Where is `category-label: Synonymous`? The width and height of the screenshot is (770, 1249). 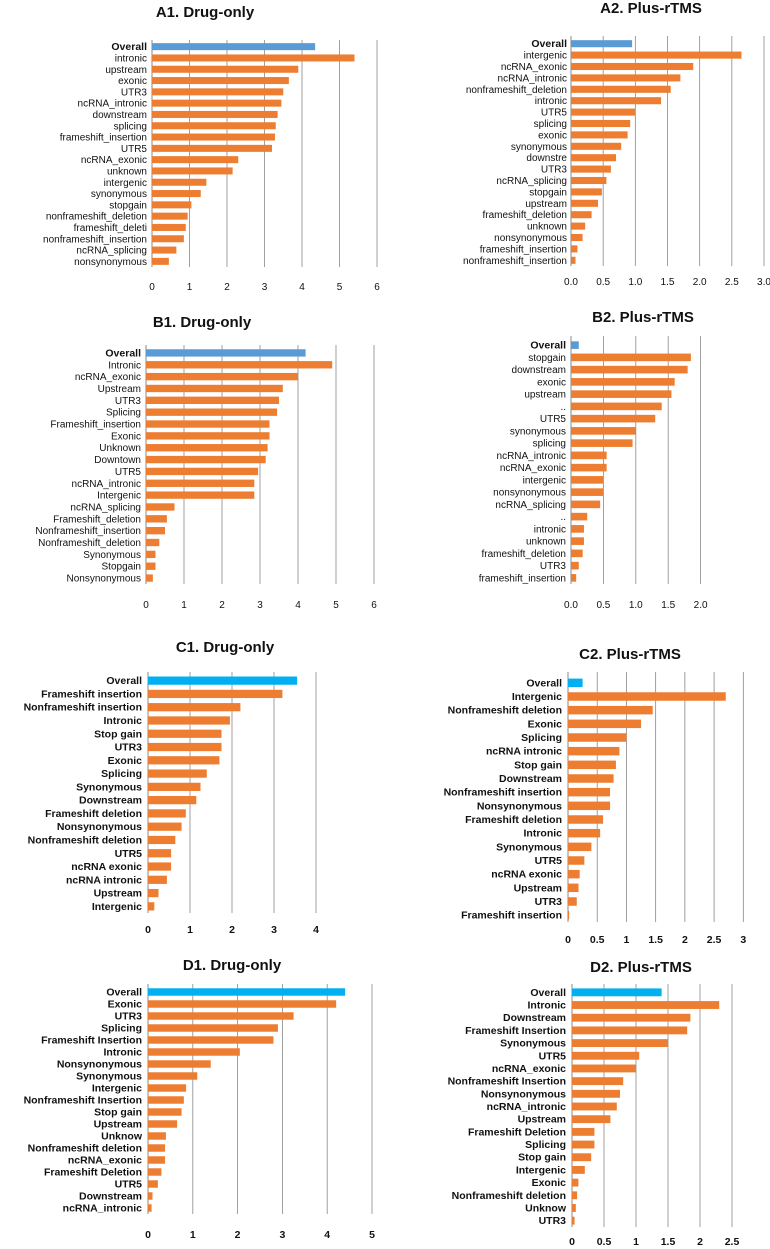
category-label: Synonymous is located at coordinates (109, 1077).